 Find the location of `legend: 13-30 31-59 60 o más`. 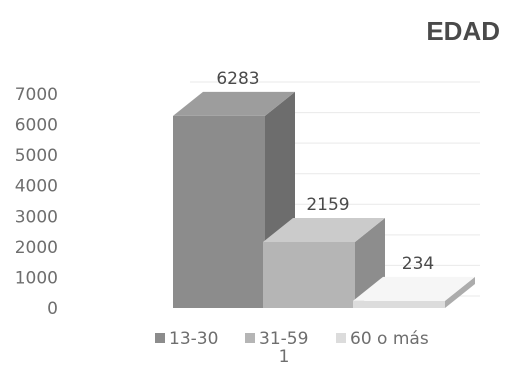

legend: 13-30 31-59 60 o más is located at coordinates (292, 339).